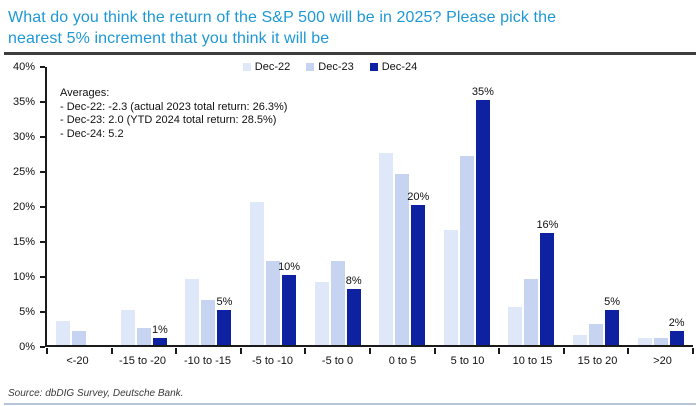 This screenshot has width=700, height=406. I want to click on y-tick-label: 15%, so click(23, 242).